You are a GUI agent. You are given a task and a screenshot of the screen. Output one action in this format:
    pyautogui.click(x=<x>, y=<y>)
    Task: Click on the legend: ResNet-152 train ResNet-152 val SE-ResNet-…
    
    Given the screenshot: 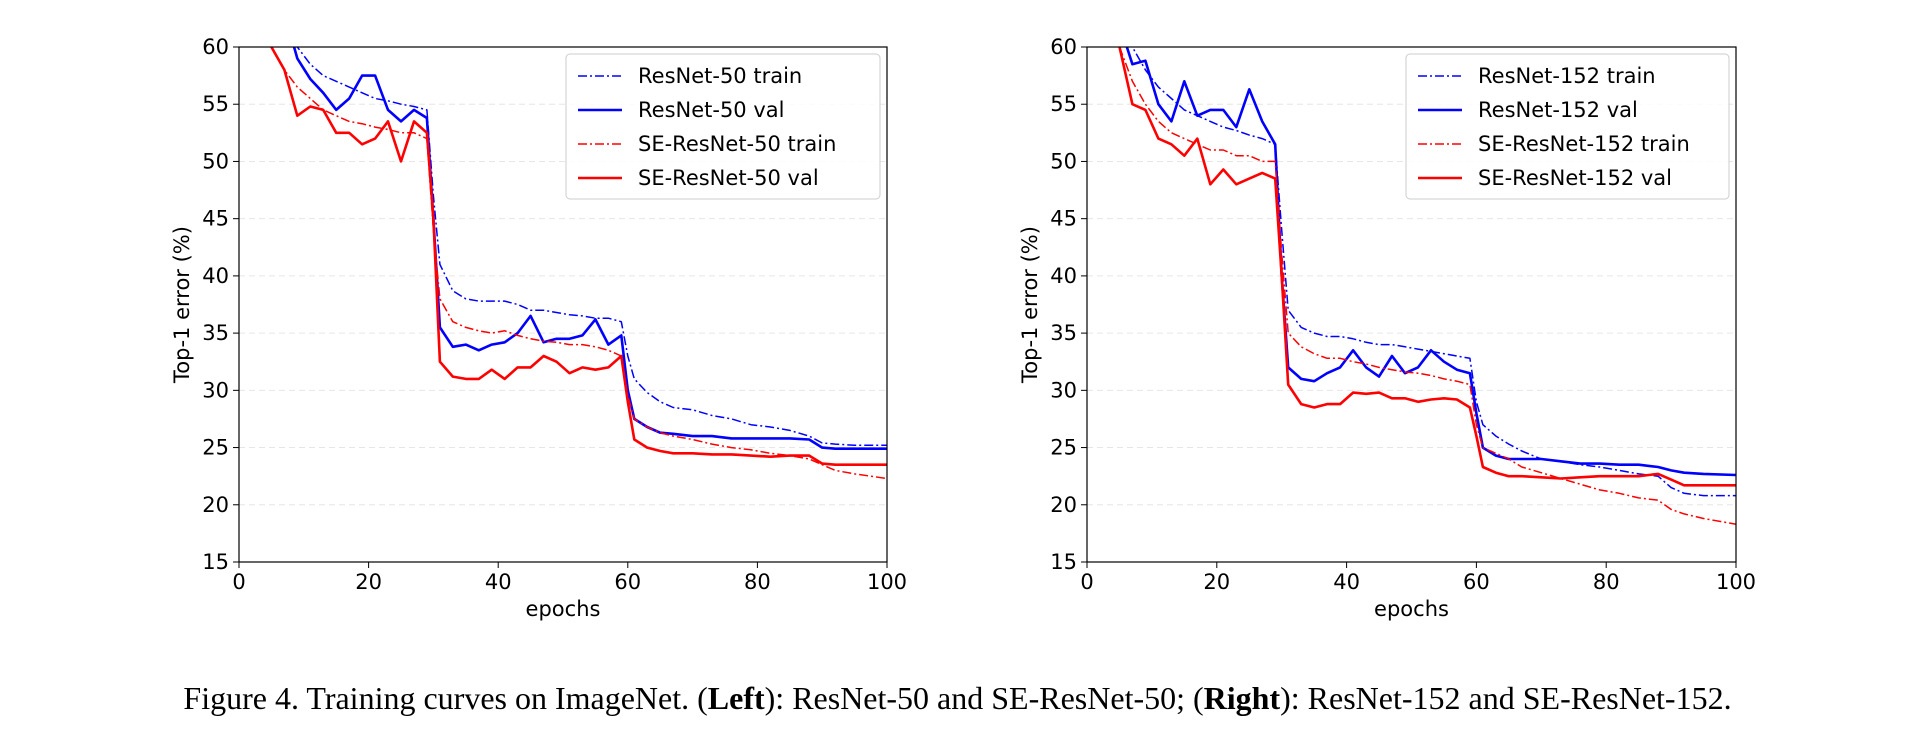 What is the action you would take?
    pyautogui.click(x=1567, y=126)
    